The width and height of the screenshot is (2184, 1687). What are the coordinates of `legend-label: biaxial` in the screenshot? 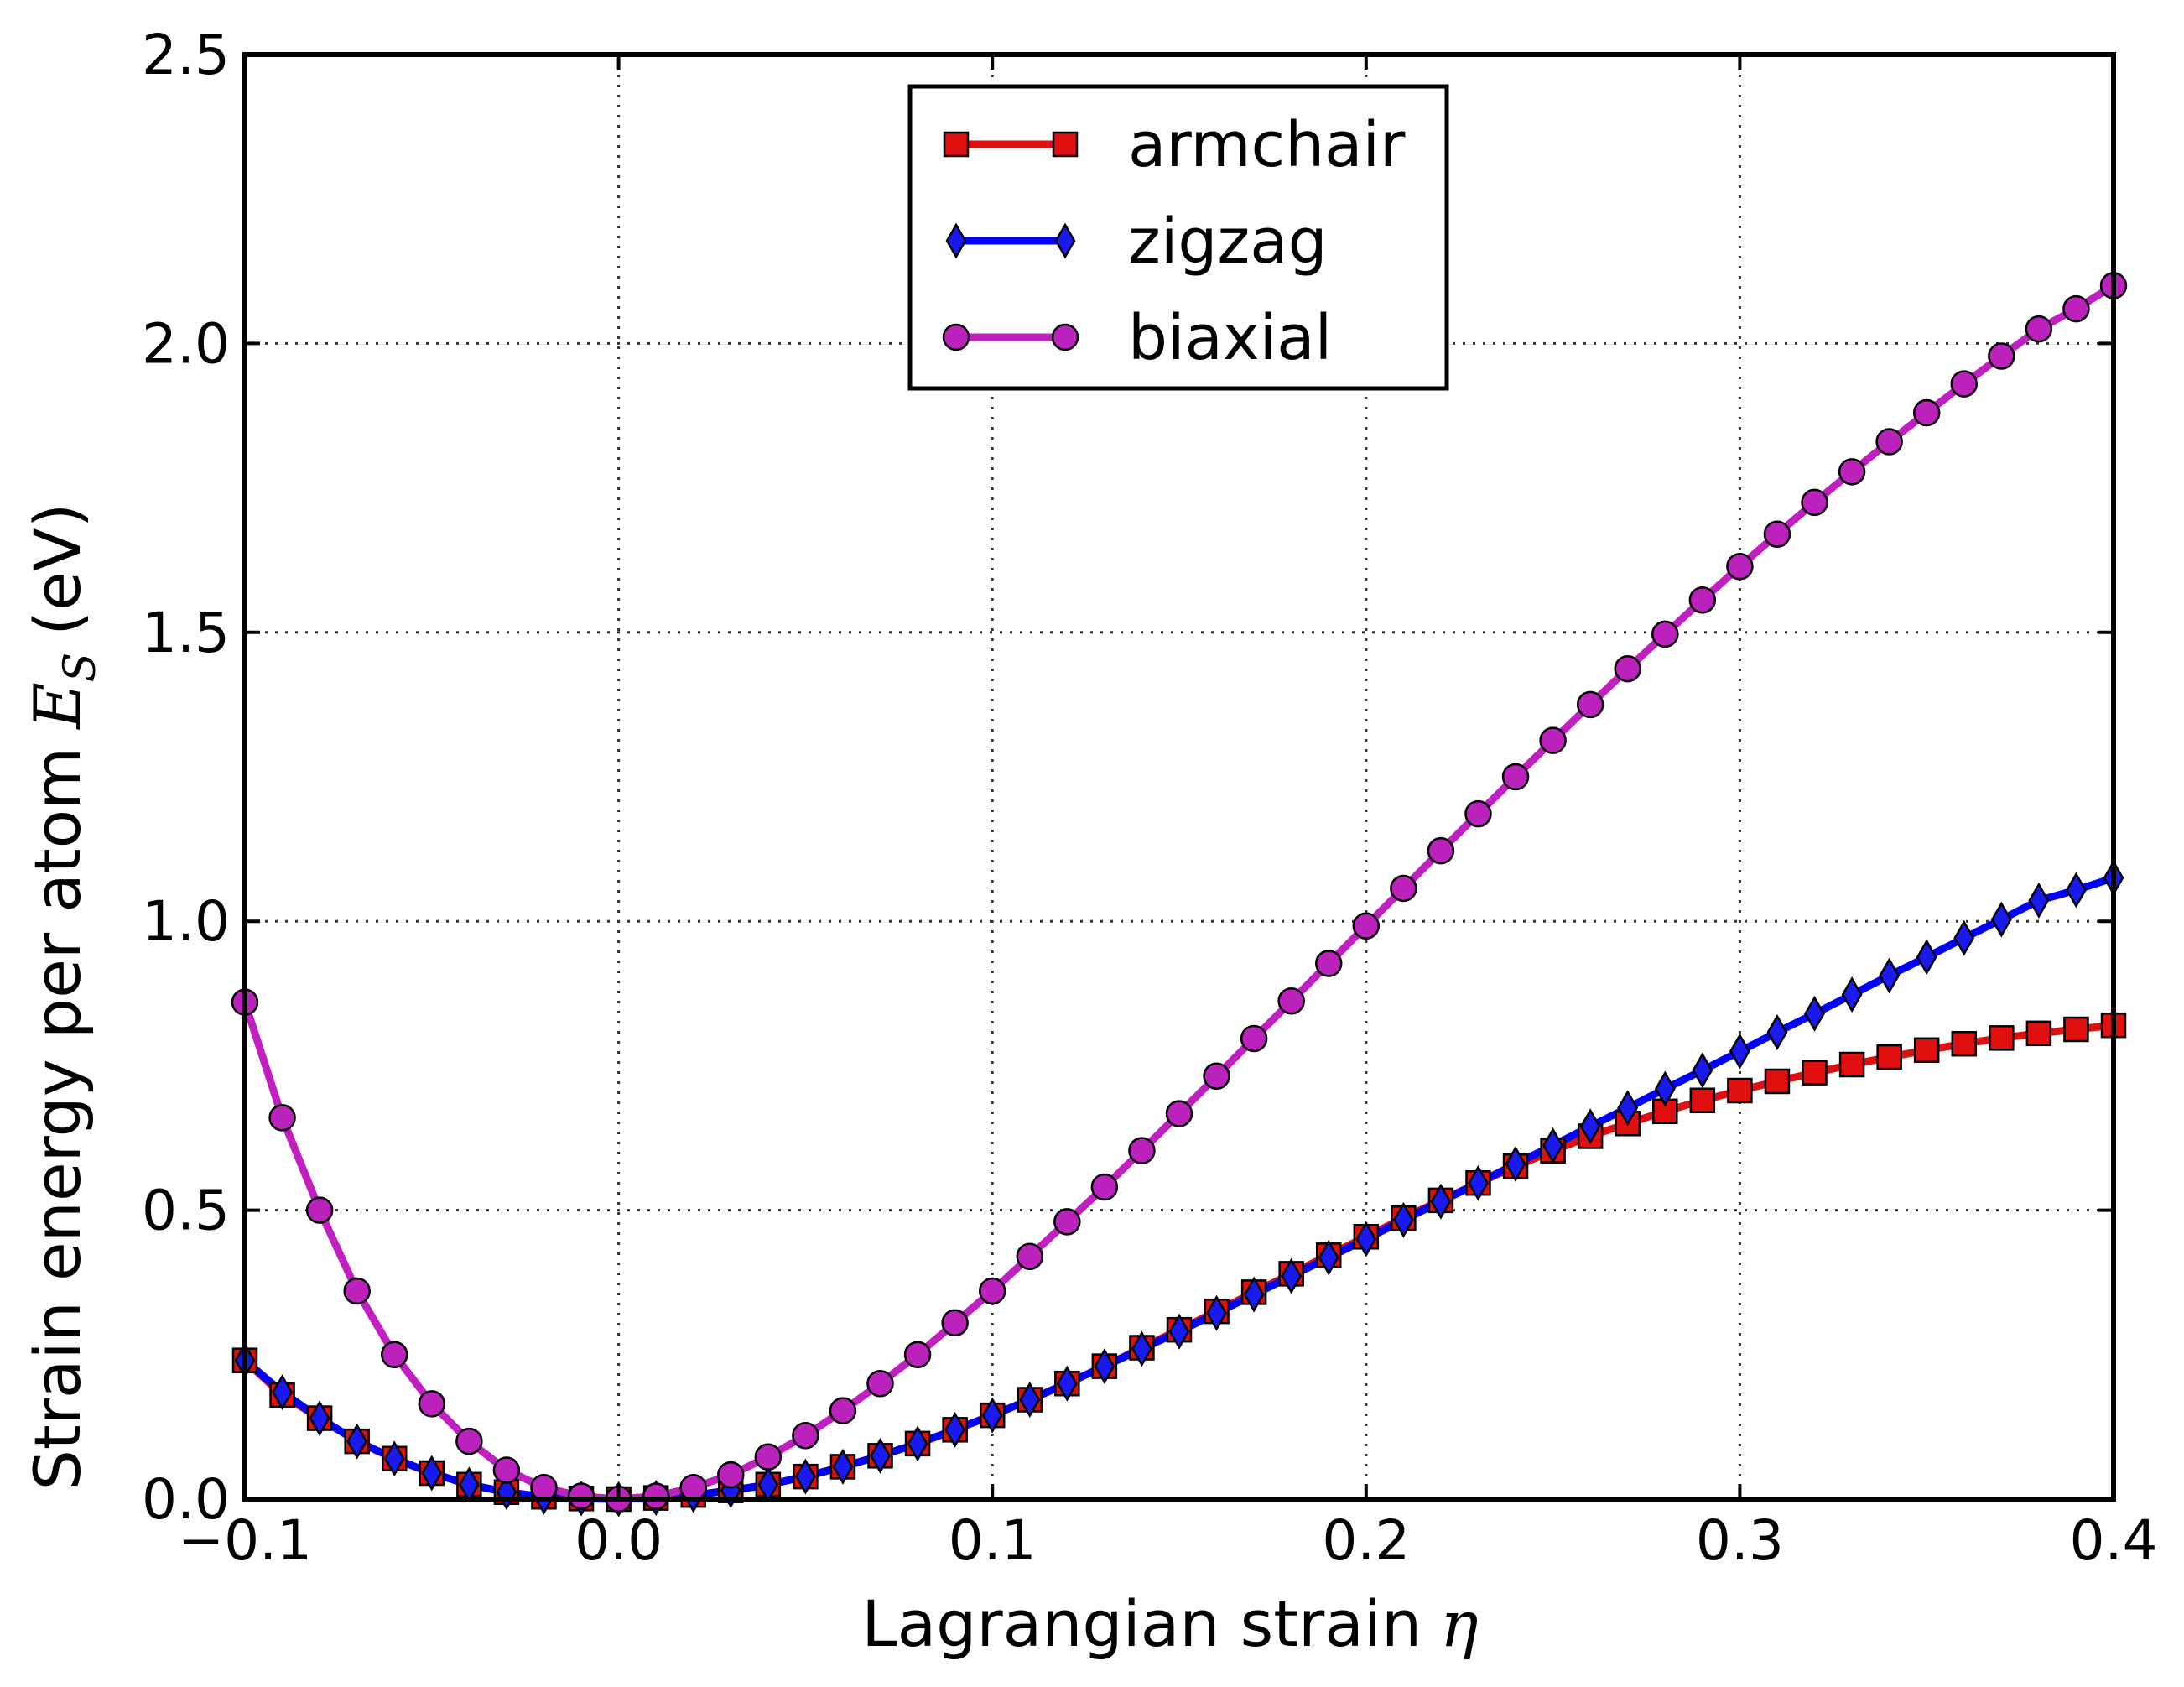 It's located at (1230, 338).